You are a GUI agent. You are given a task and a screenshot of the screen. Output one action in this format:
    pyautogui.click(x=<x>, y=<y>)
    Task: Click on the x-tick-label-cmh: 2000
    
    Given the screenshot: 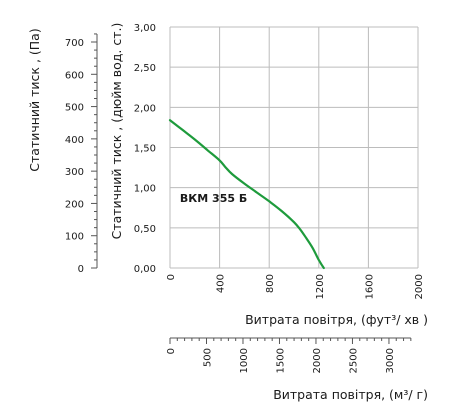 What is the action you would take?
    pyautogui.click(x=317, y=360)
    